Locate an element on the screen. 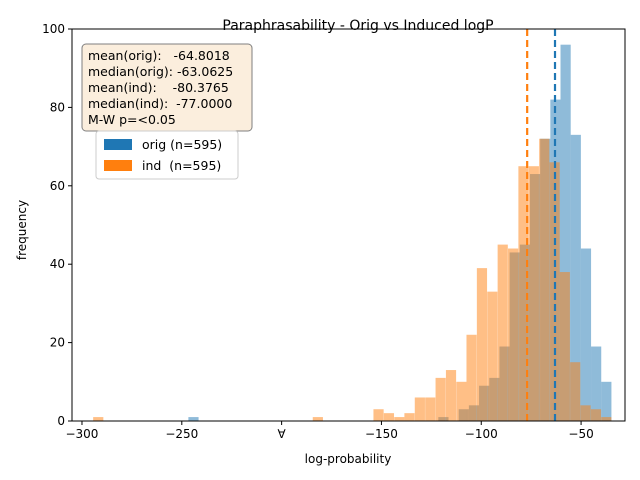 The width and height of the screenshot is (640, 480). x-tick-label: −100 is located at coordinates (481, 434).